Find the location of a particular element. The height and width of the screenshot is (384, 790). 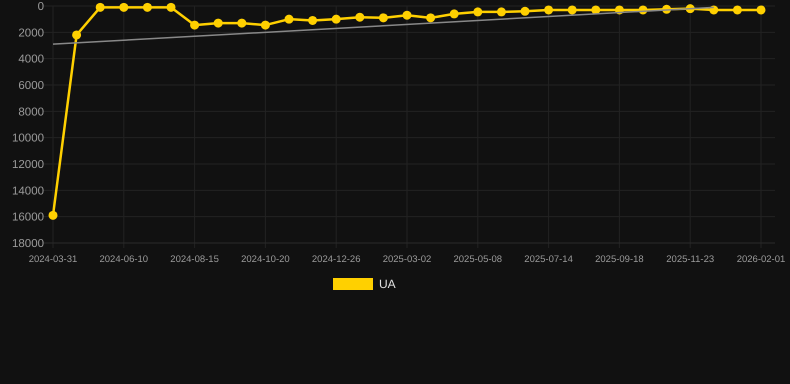

y-tick-label: 10000 is located at coordinates (28, 138).